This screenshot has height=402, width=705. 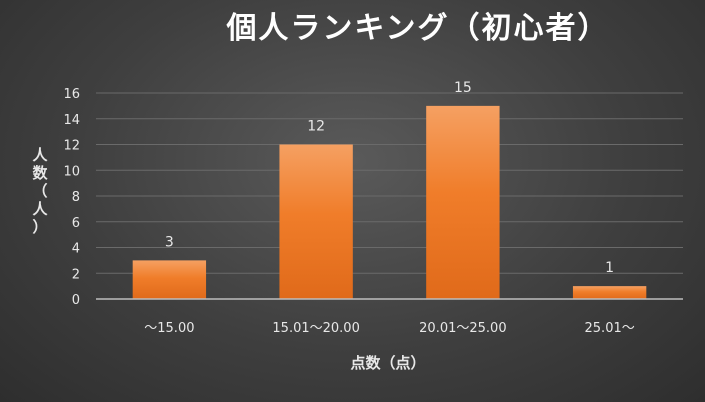 I want to click on x-axis-title: 点数（点）, so click(x=387, y=363).